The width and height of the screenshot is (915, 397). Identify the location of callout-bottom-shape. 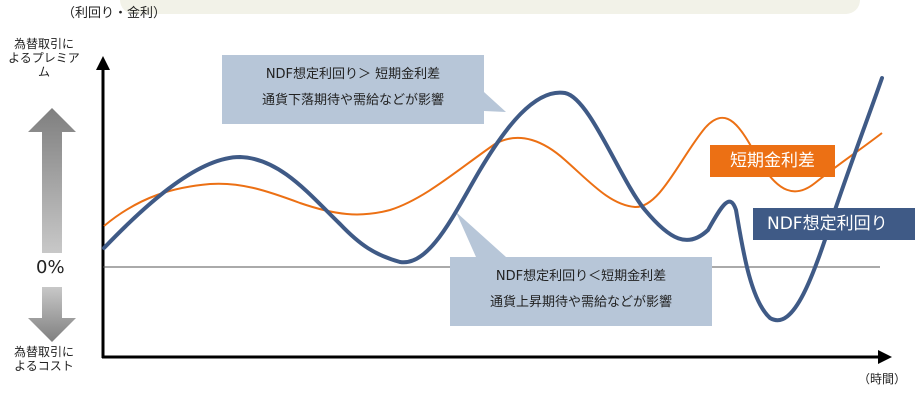
(581, 269).